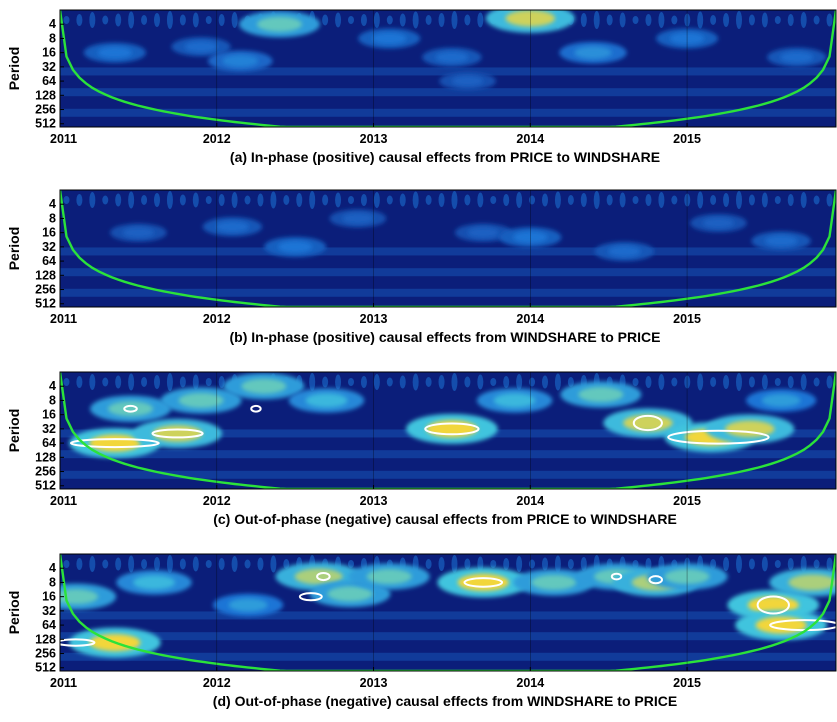 The image size is (837, 722). Describe the element at coordinates (52, 204) in the screenshot. I see `y-tick-label: 4` at that location.